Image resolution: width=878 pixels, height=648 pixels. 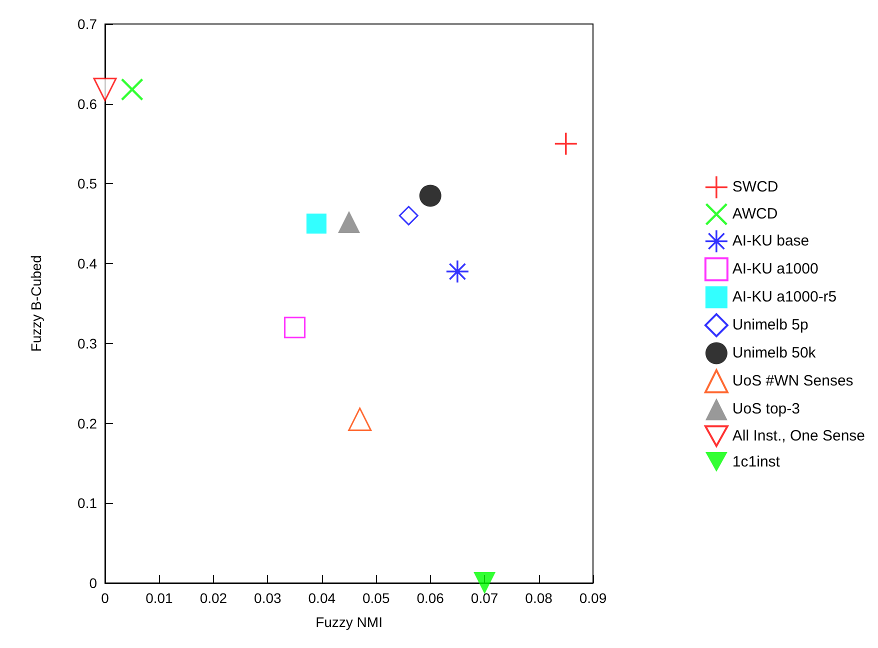 What do you see at coordinates (93, 583) in the screenshot?
I see `y-tick-label: 0` at bounding box center [93, 583].